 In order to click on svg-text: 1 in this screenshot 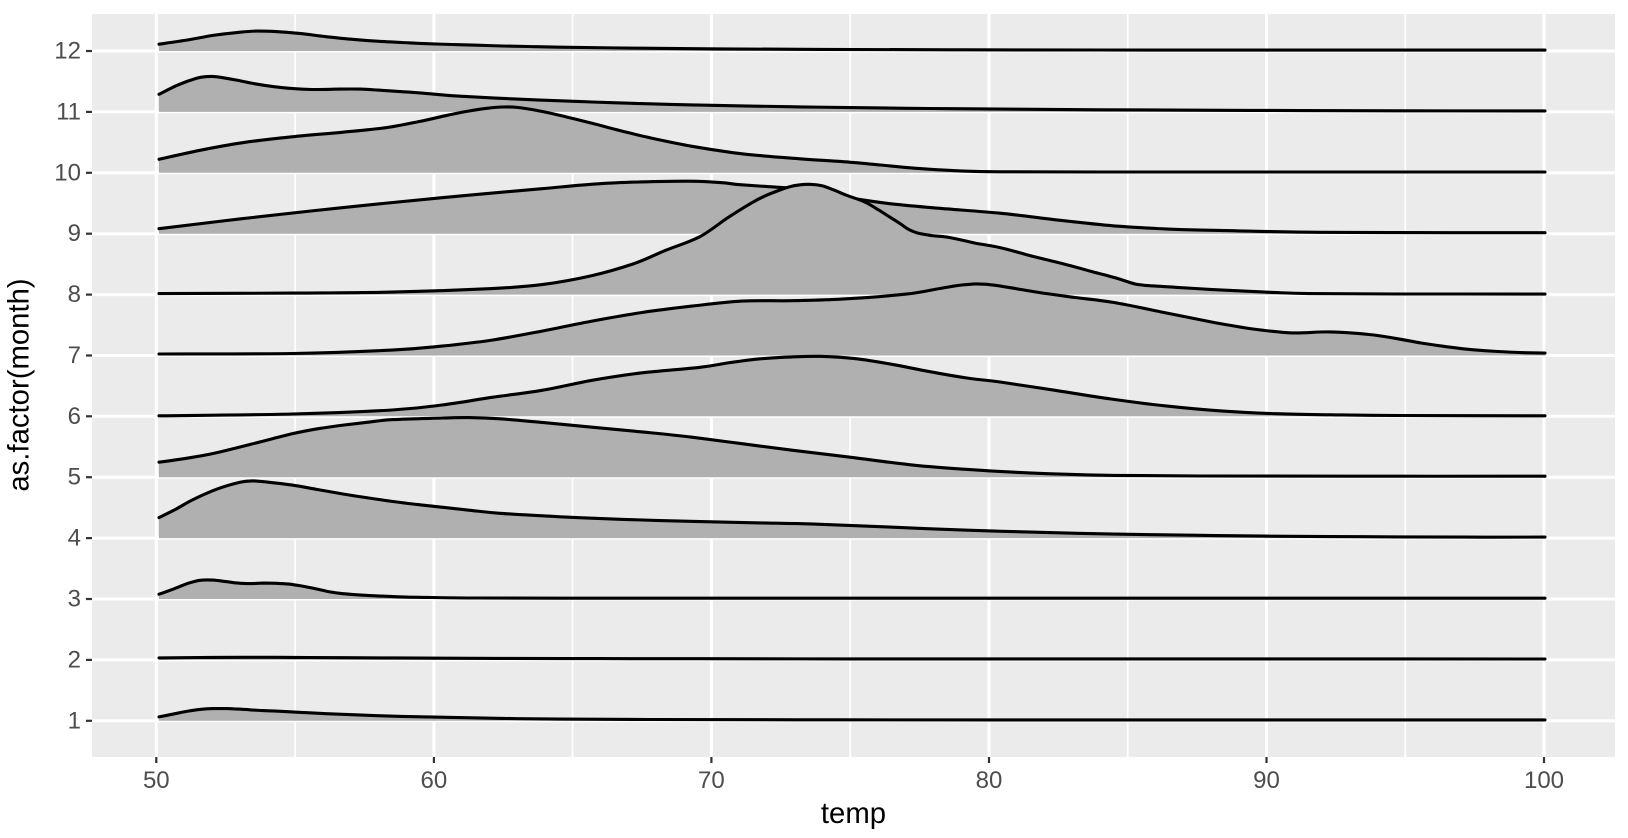, I will do `click(74, 720)`.